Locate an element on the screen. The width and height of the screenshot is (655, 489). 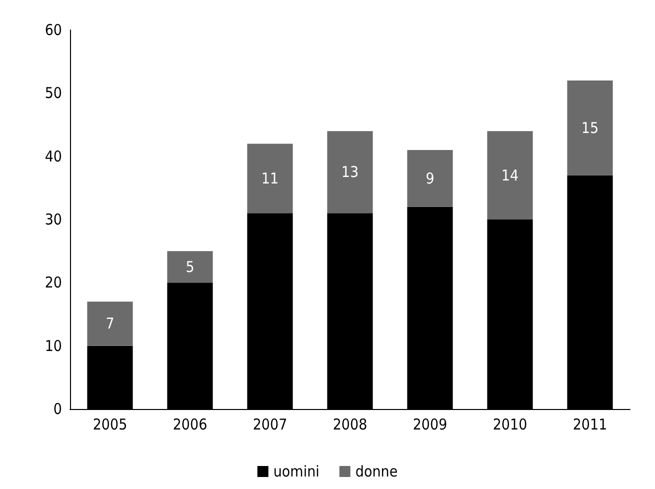
data-label: 7 is located at coordinates (110, 323).